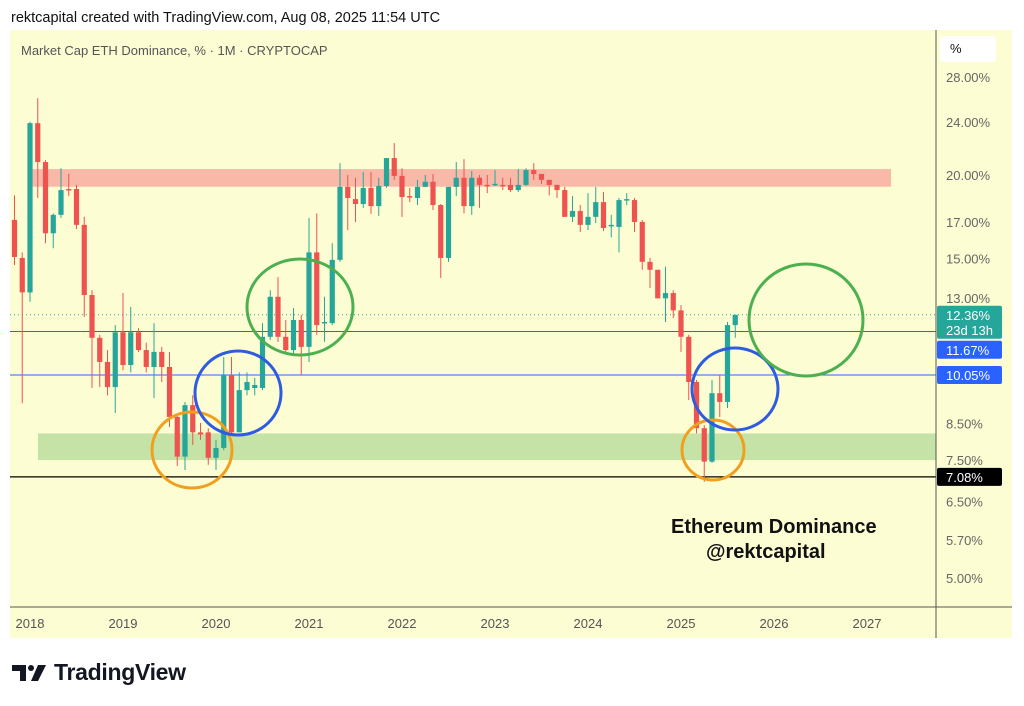  What do you see at coordinates (968, 49) in the screenshot?
I see `price-scale-unit-button: %` at bounding box center [968, 49].